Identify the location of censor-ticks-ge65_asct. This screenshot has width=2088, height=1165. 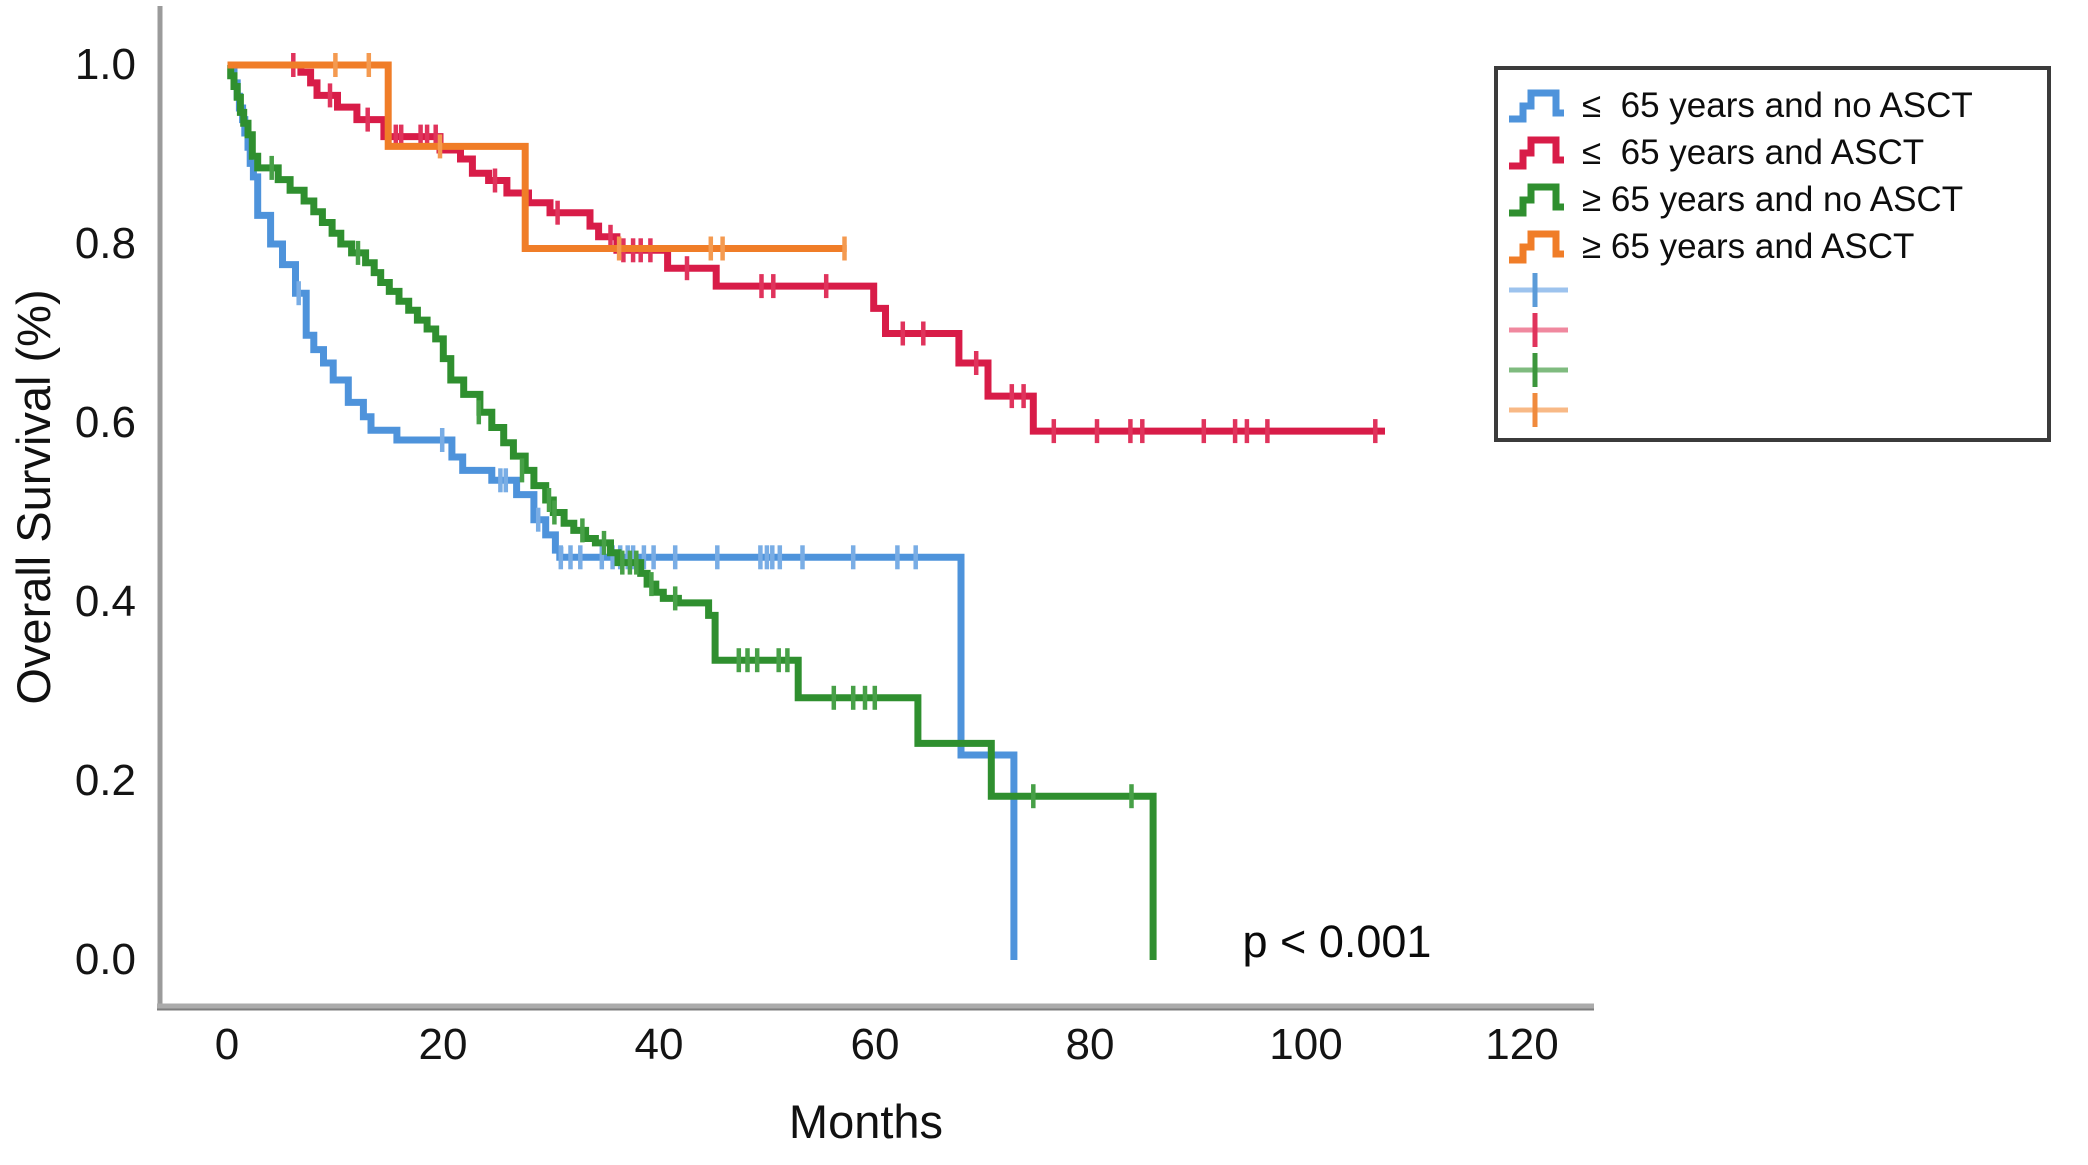
(590, 157).